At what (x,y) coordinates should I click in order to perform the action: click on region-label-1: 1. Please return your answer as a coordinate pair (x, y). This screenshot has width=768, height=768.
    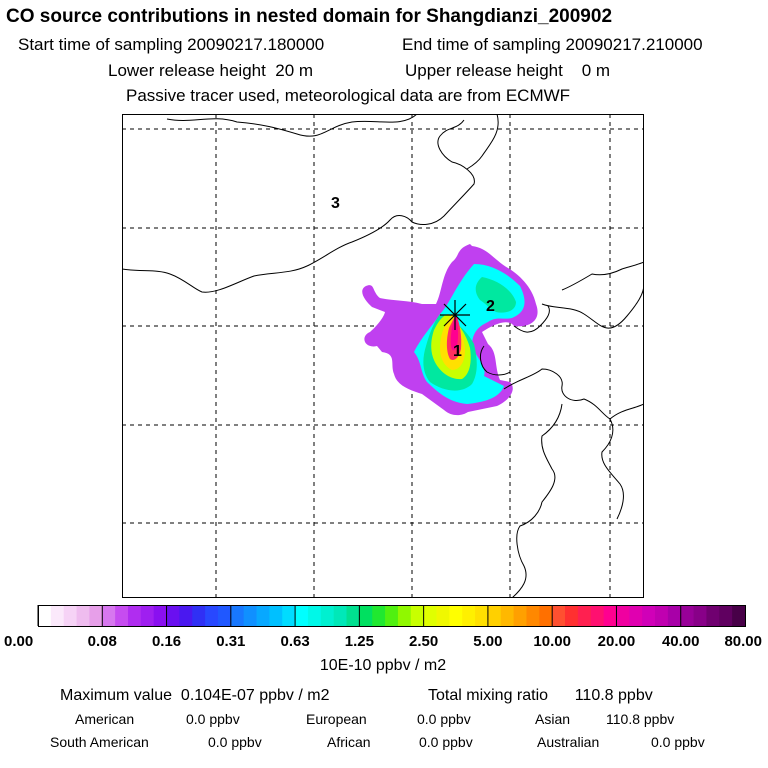
    Looking at the image, I should click on (457, 351).